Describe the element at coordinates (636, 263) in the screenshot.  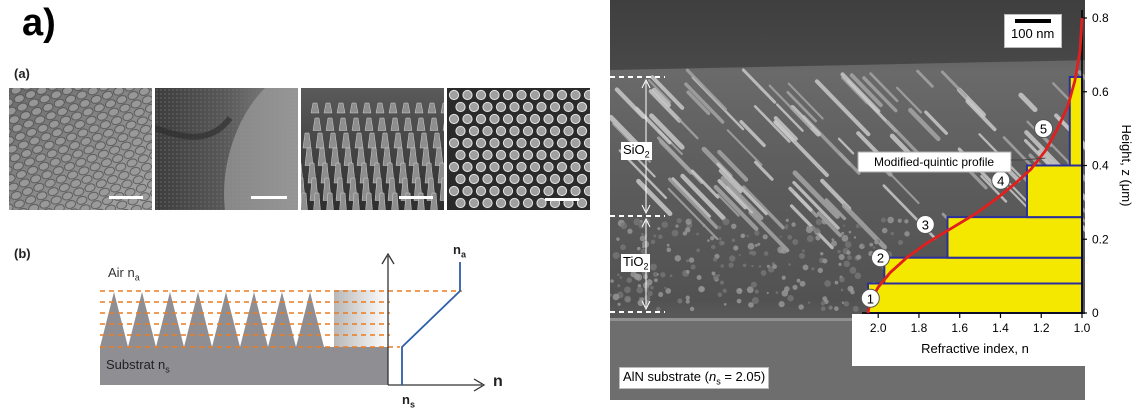
I see `tio2-label: TiO2` at that location.